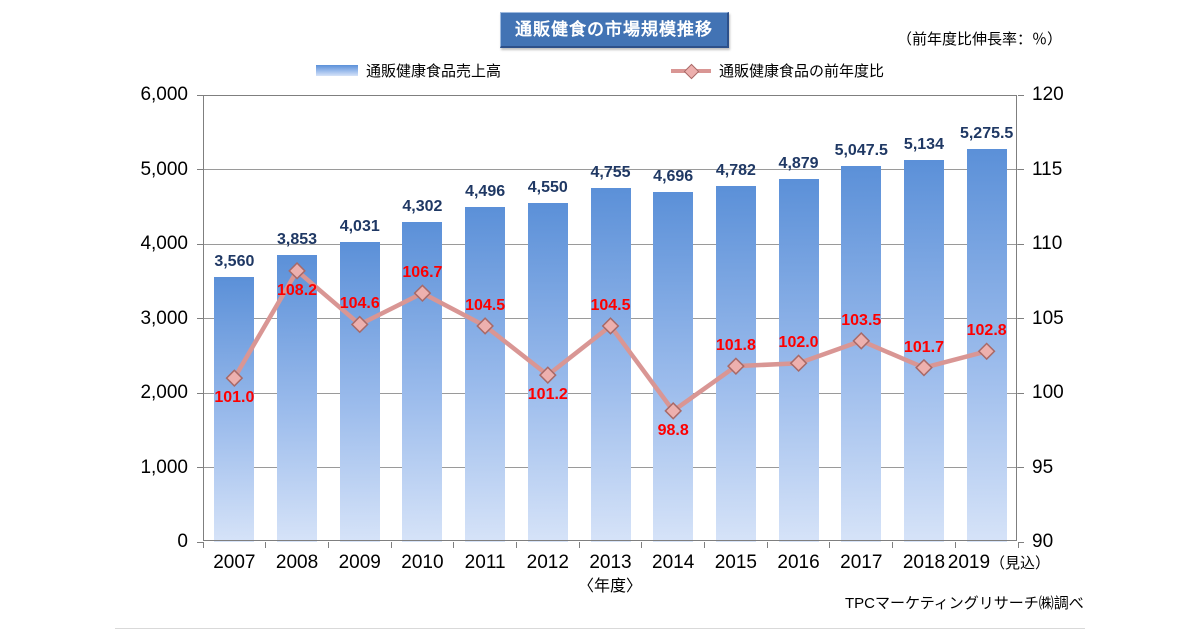 Image resolution: width=1200 pixels, height=630 pixels. What do you see at coordinates (297, 290) in the screenshot?
I see `yoy-value-label: 108.2` at bounding box center [297, 290].